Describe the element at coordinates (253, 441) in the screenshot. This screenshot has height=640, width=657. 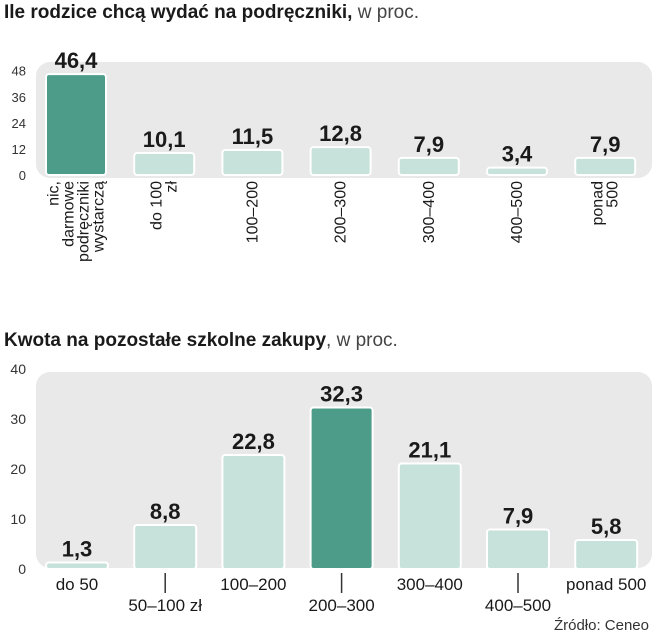
I see `chart2-value-label: 22,8` at that location.